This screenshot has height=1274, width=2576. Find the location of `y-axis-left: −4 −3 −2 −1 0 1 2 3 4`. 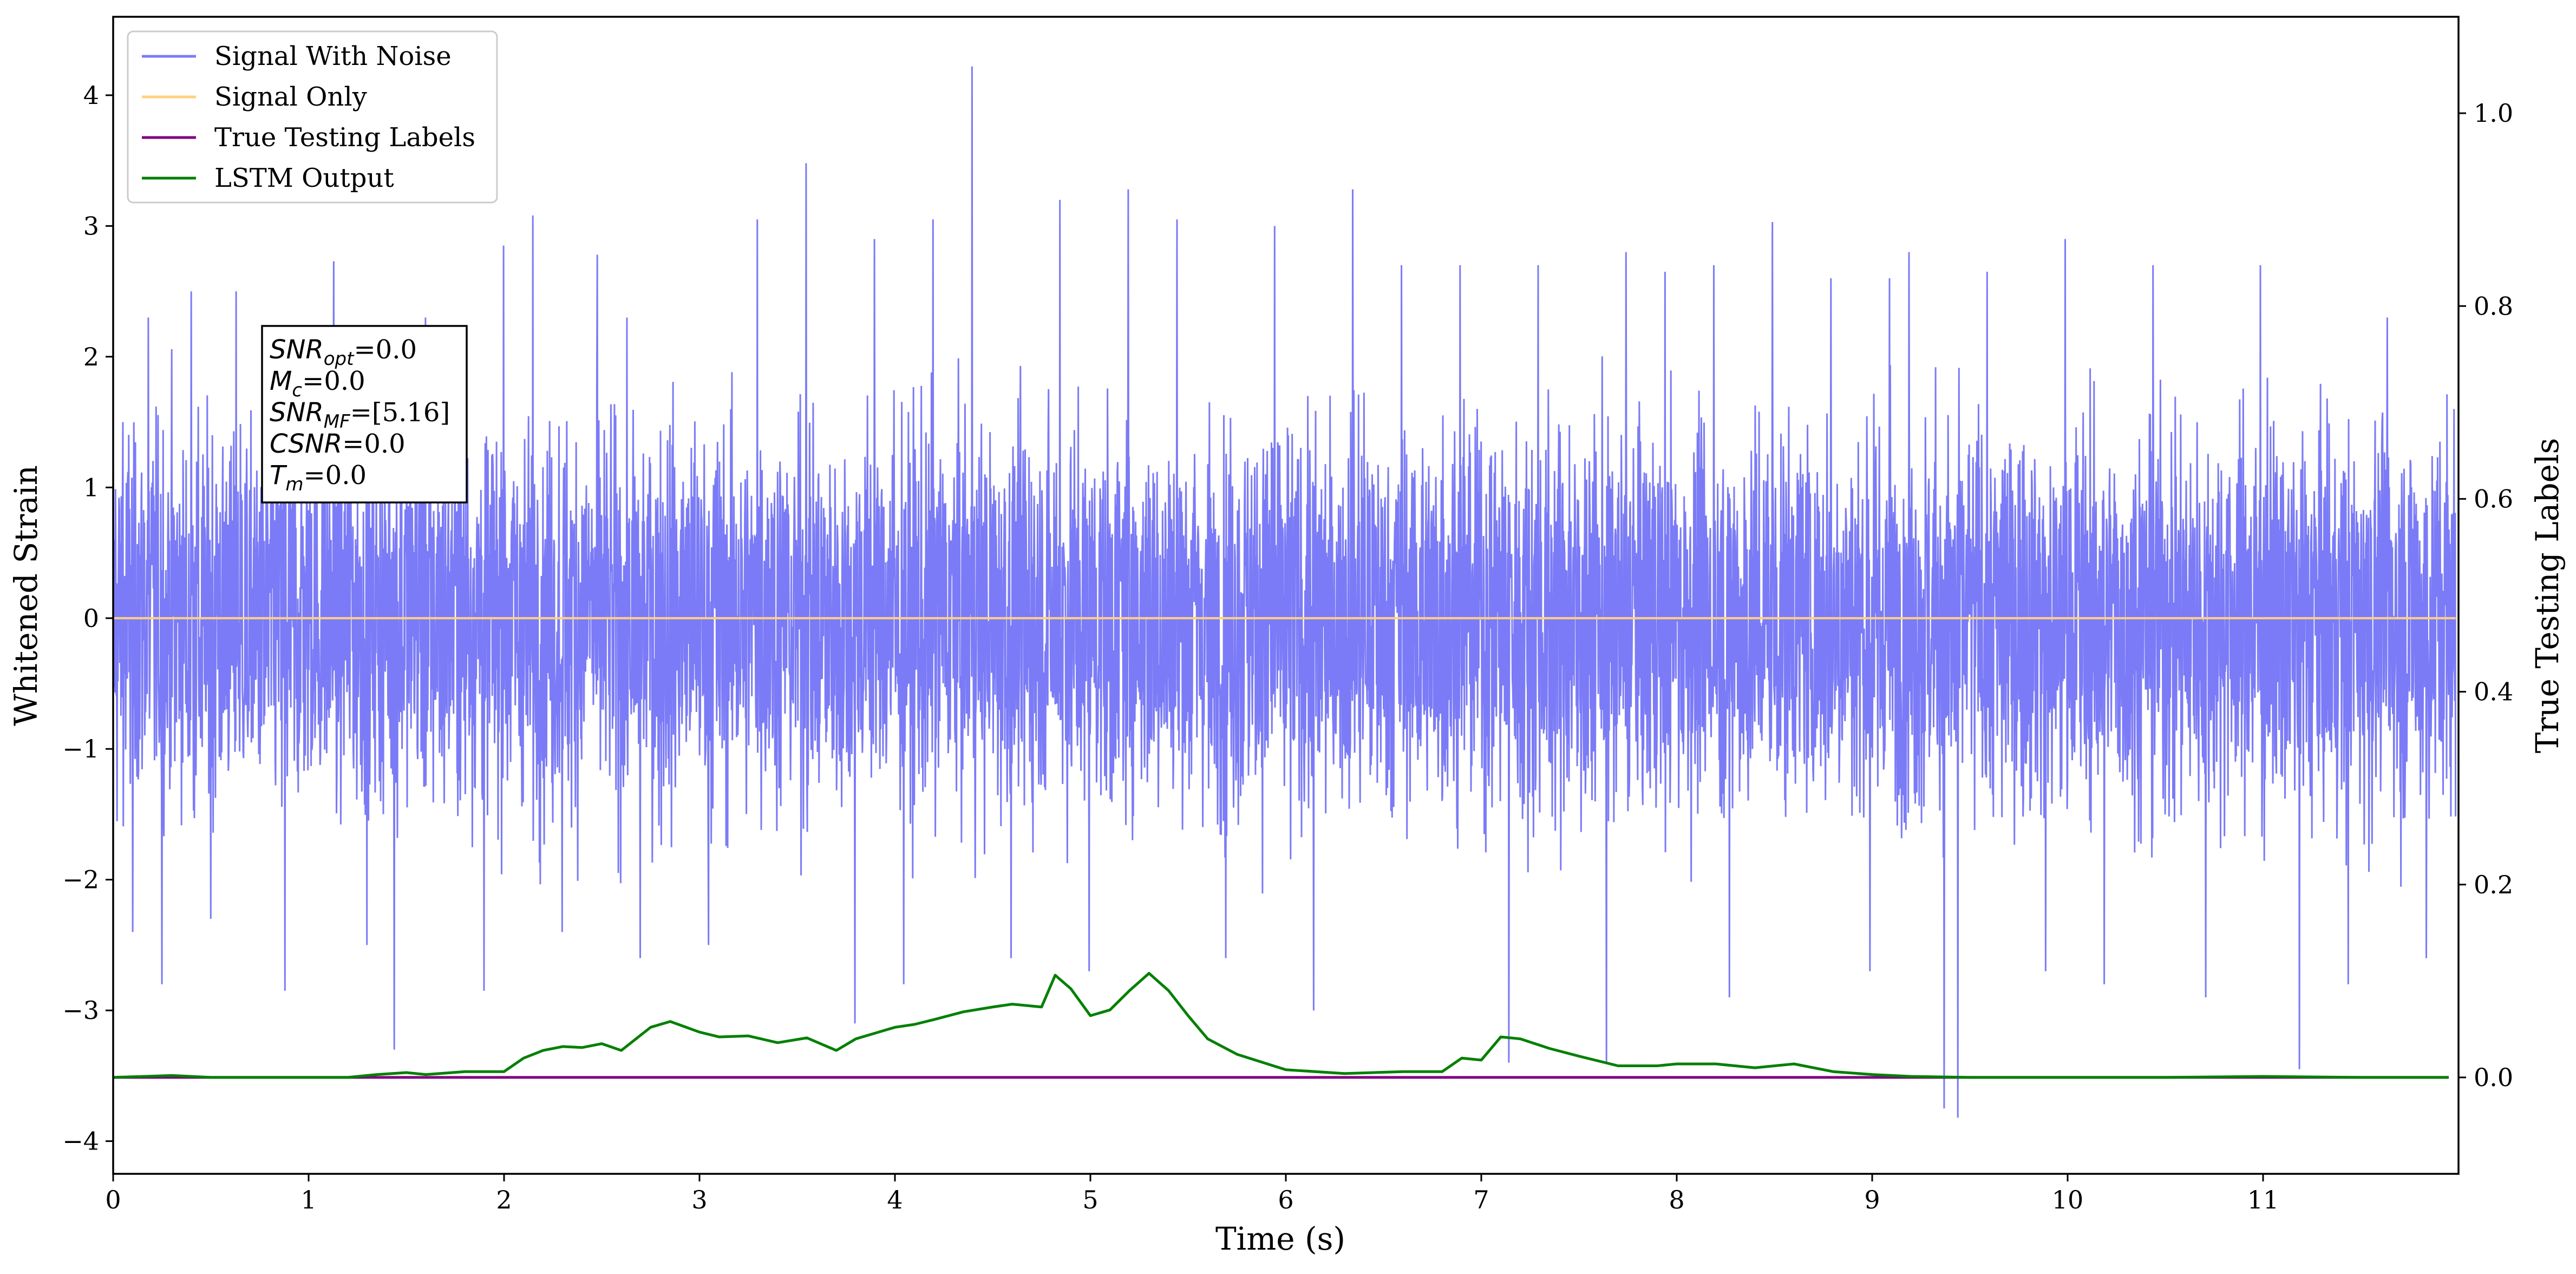

y-axis-left: −4 −3 −2 −1 0 1 2 3 4 is located at coordinates (88, 618).